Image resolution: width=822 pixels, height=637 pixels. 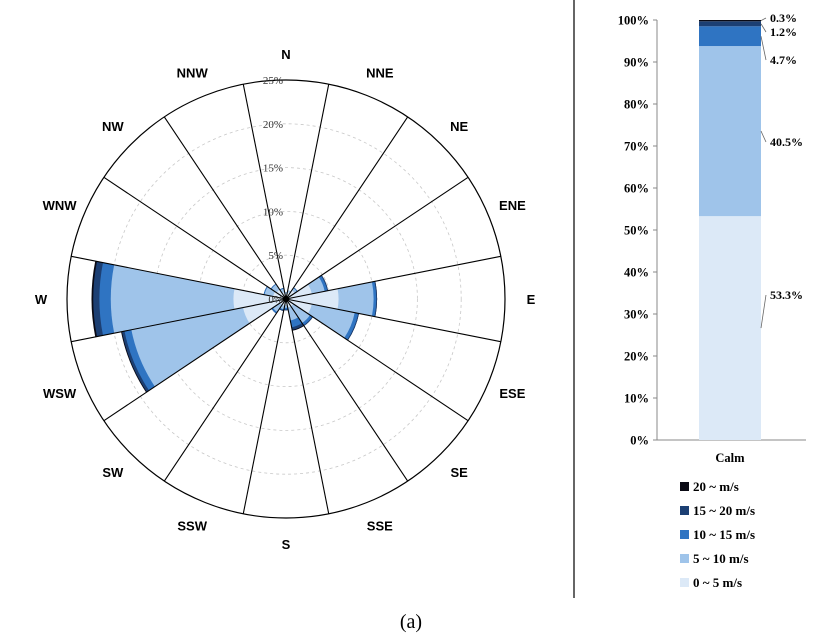 What do you see at coordinates (717, 582) in the screenshot?
I see `legend-label-0-5-m-s: 0 ~ 5 m/s` at bounding box center [717, 582].